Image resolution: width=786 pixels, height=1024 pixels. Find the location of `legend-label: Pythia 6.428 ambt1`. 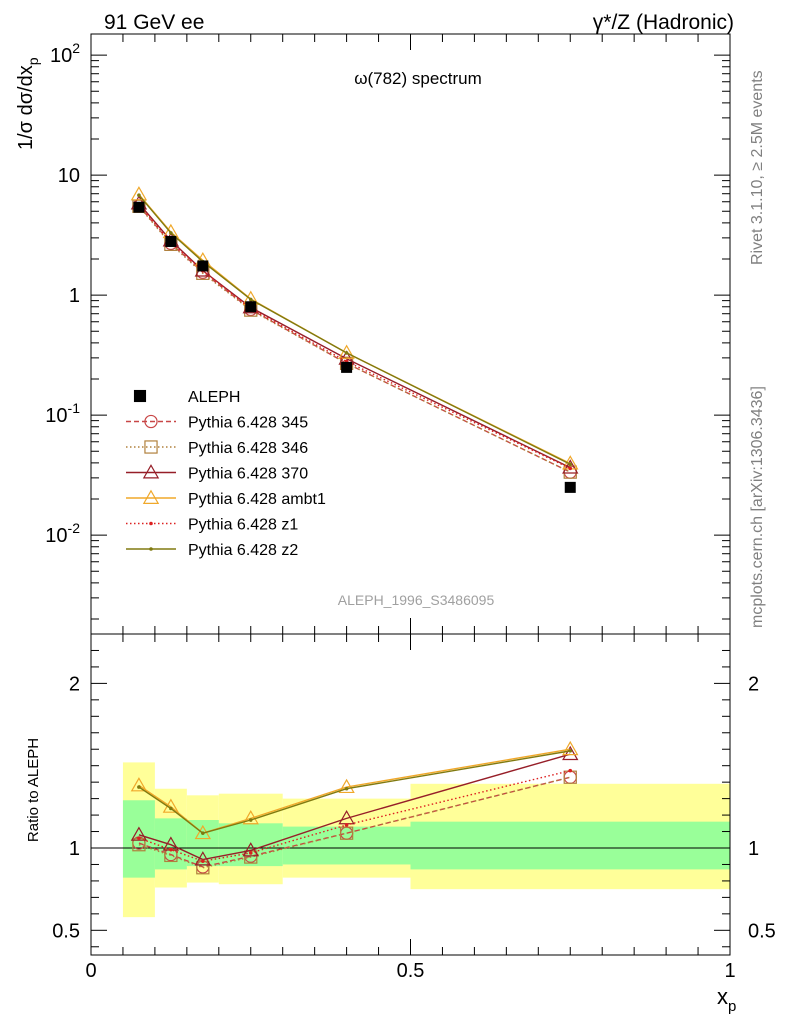

legend-label: Pythia 6.428 ambt1 is located at coordinates (257, 499).